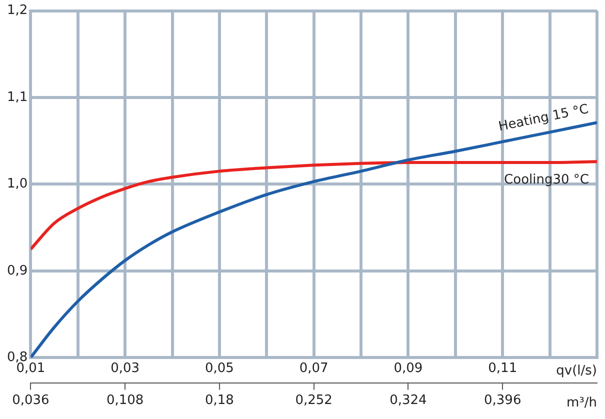 The image size is (605, 419). I want to click on x-tick-label: 0,05, so click(219, 368).